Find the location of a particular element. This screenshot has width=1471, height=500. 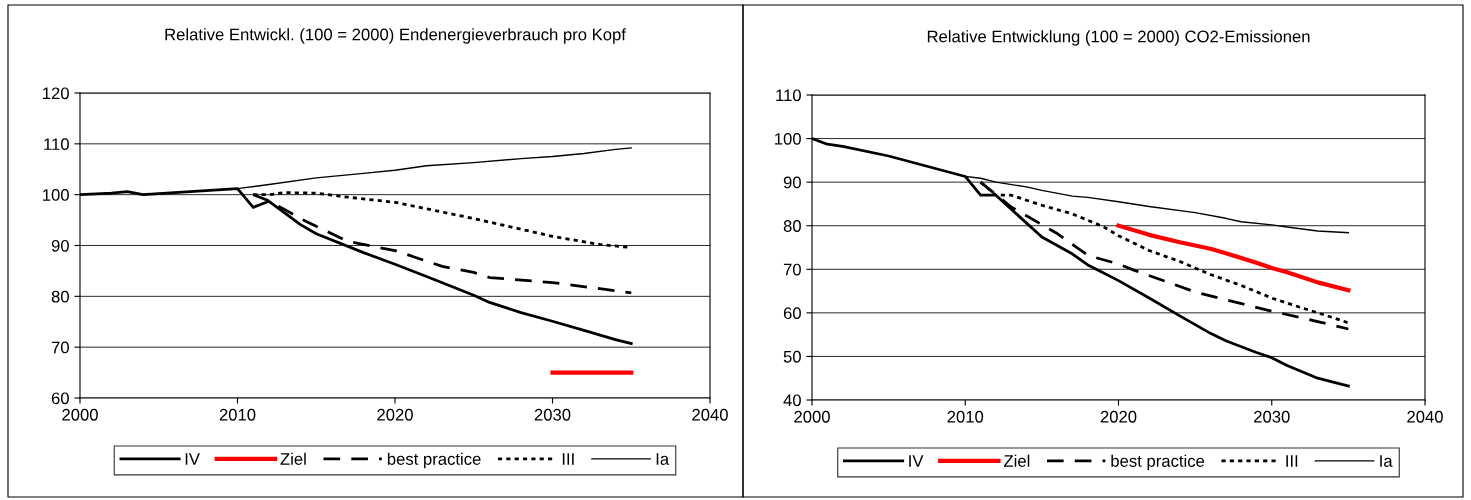

chart-title: Relative Entwickl. (100 = 2000) Endenergieverbrauch pro Kopf is located at coordinates (395, 36).